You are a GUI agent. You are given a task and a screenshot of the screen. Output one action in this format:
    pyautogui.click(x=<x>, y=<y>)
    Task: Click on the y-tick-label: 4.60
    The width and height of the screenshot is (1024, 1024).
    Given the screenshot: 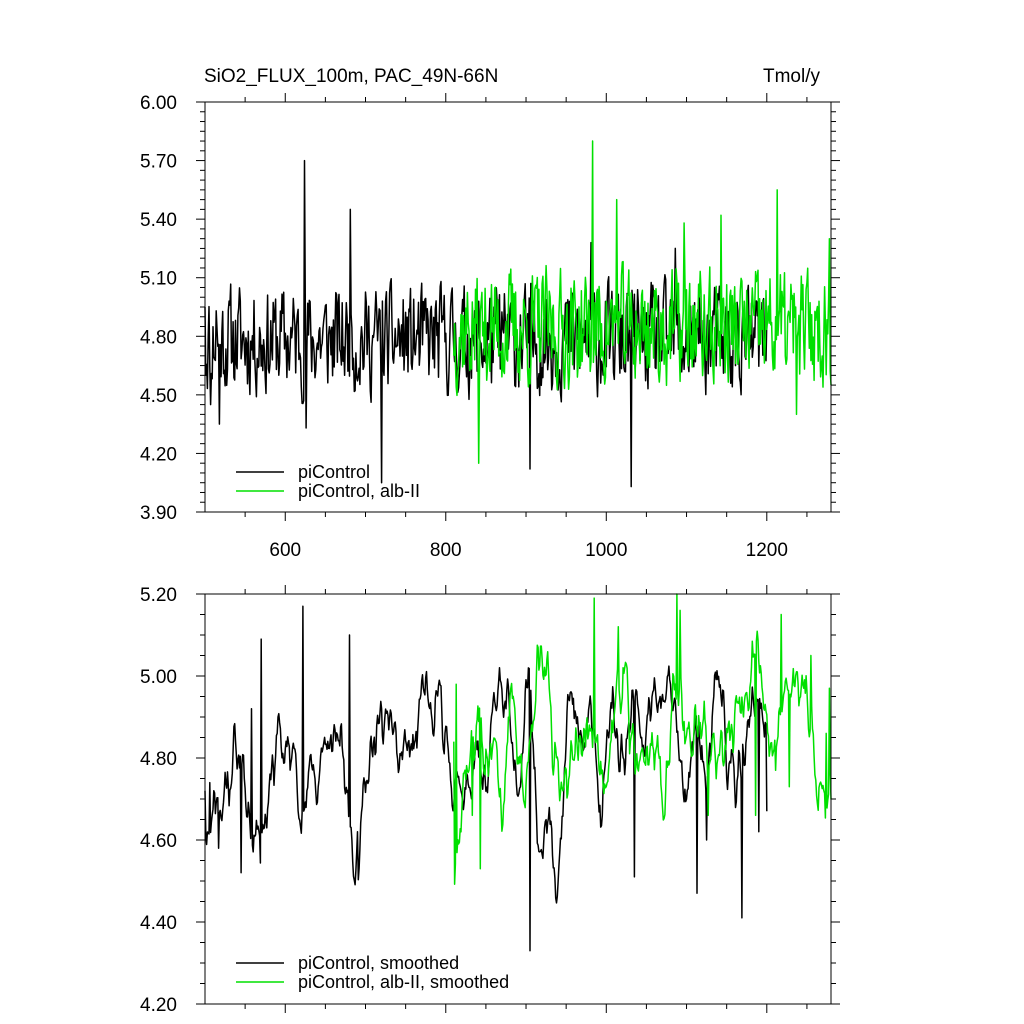 What is the action you would take?
    pyautogui.click(x=158, y=841)
    